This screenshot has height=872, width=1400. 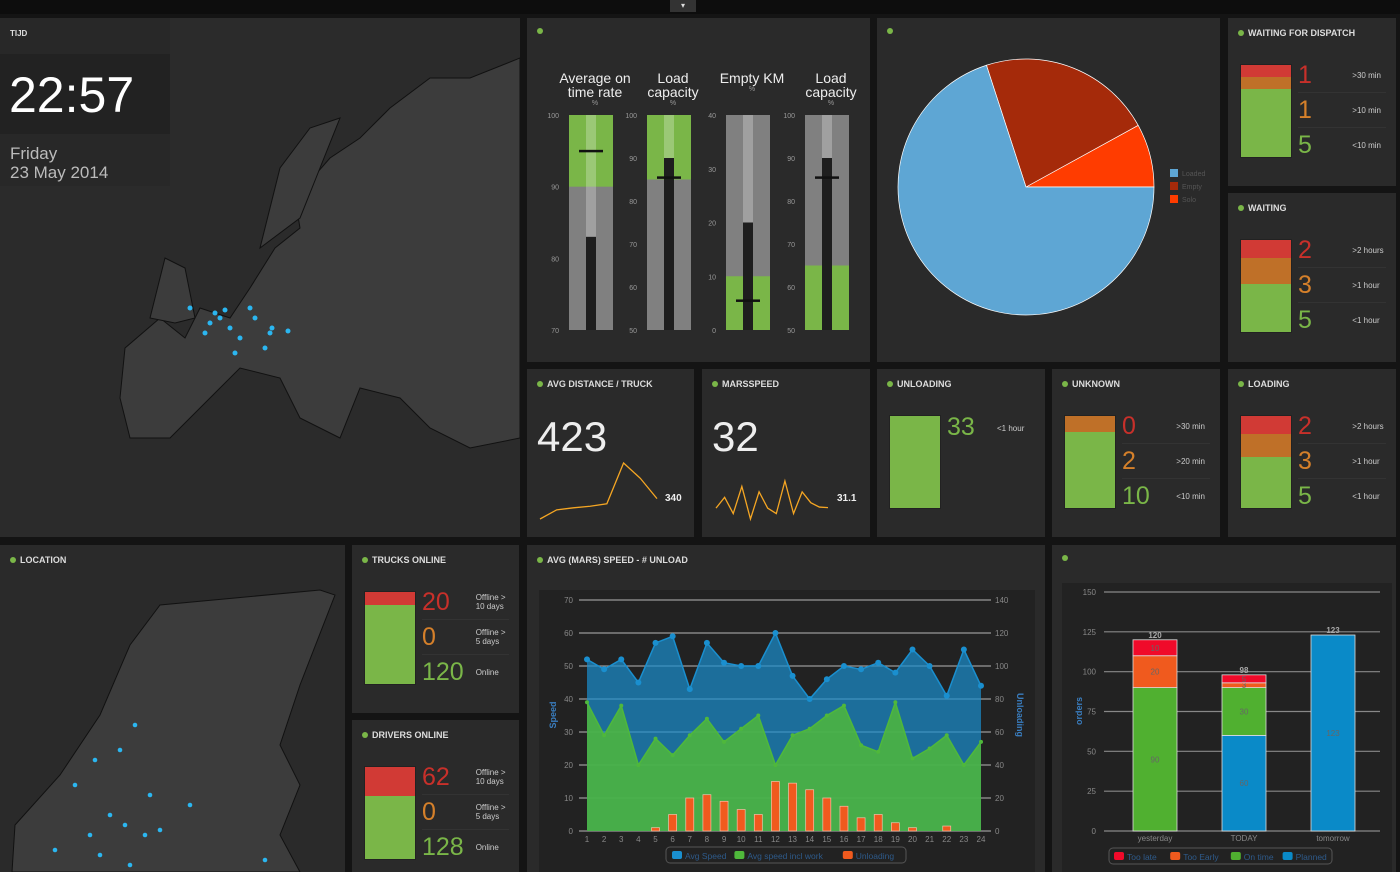 What do you see at coordinates (1333, 630) in the screenshot?
I see `total-label: 123` at bounding box center [1333, 630].